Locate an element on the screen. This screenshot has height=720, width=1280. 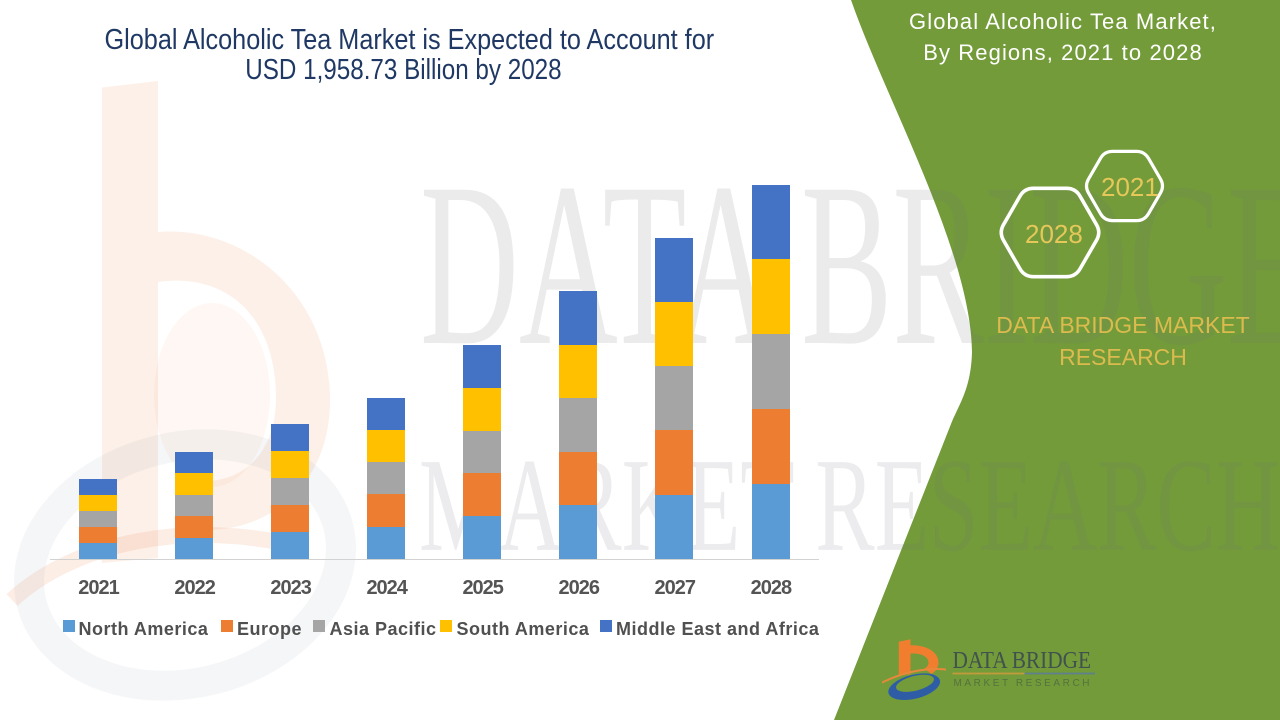
svg-text: DATA BRIDGE is located at coordinates (1022, 661).